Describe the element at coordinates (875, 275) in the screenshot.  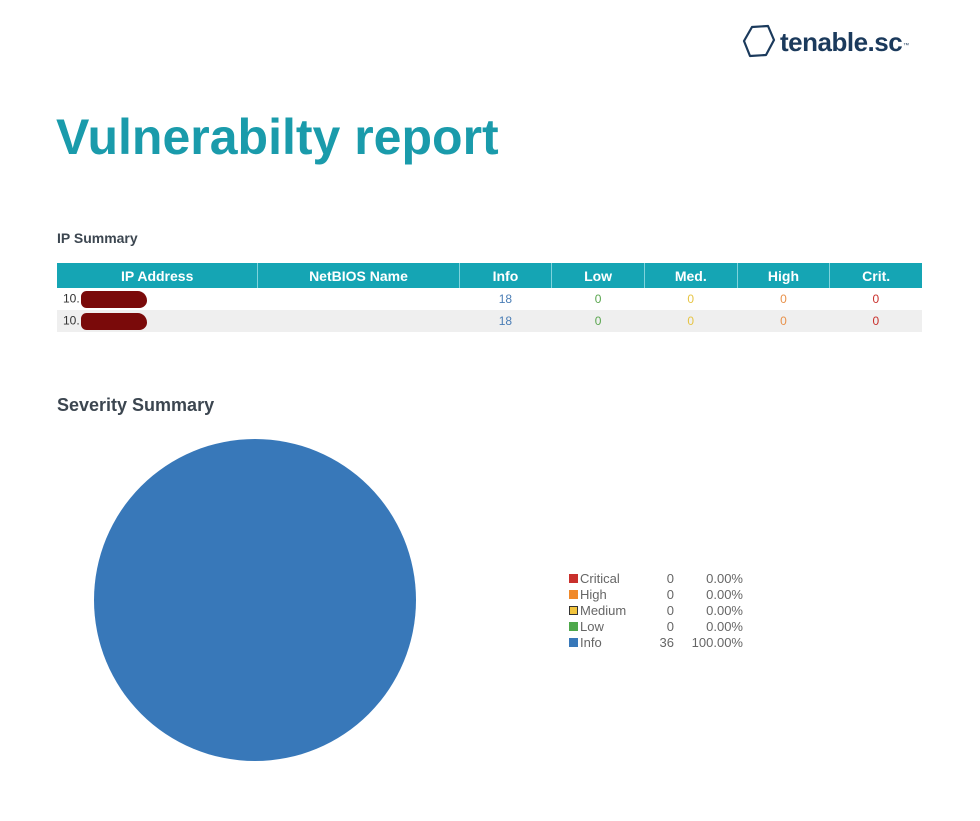
I see `col-crit: Crit.` at that location.